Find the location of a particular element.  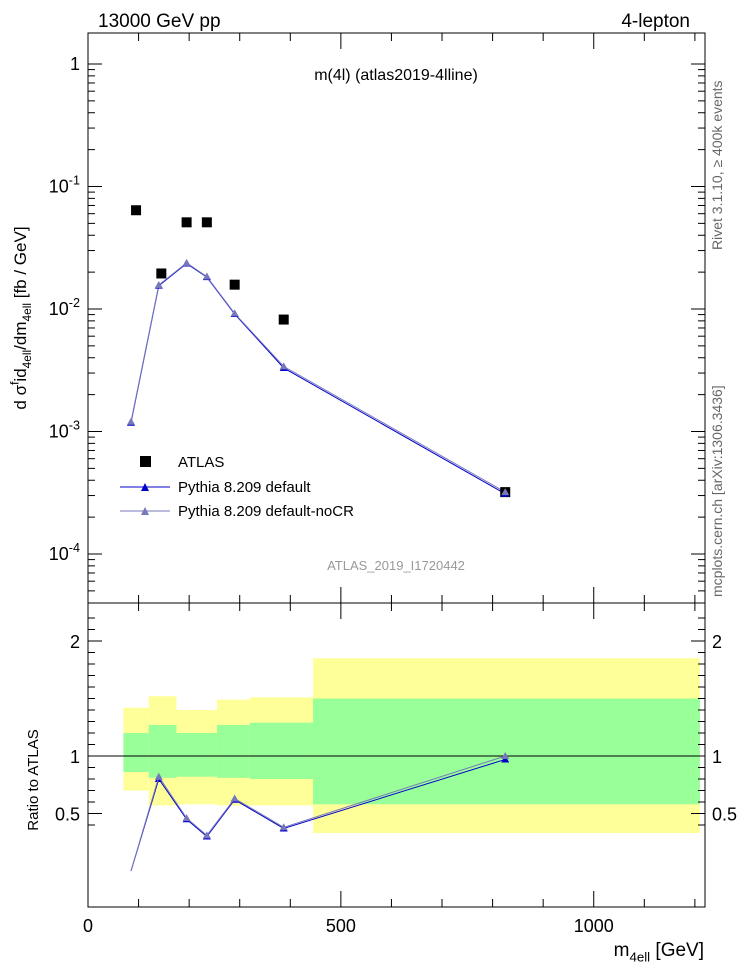

x-tick-label: 500 is located at coordinates (341, 926).